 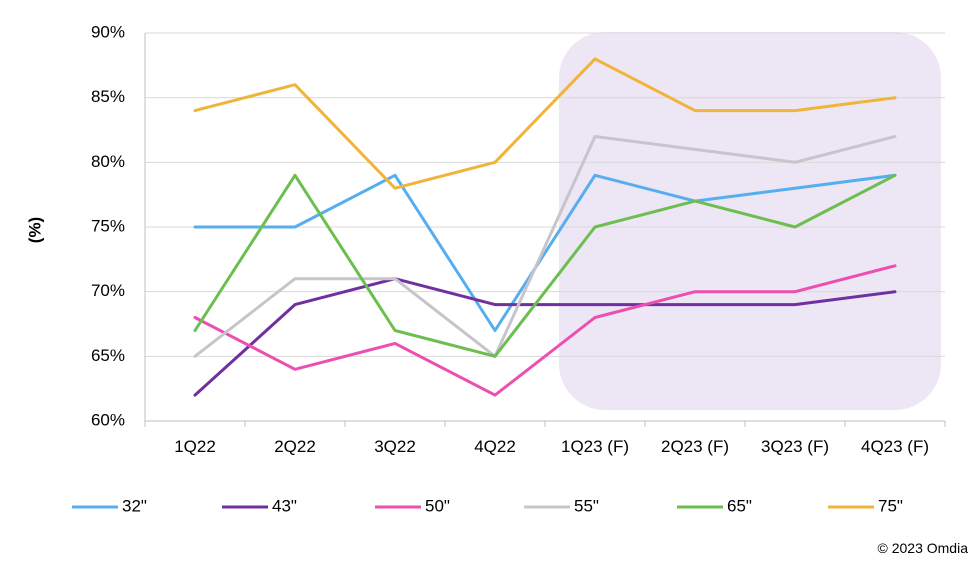 I want to click on legend-label: 75", so click(x=890, y=505).